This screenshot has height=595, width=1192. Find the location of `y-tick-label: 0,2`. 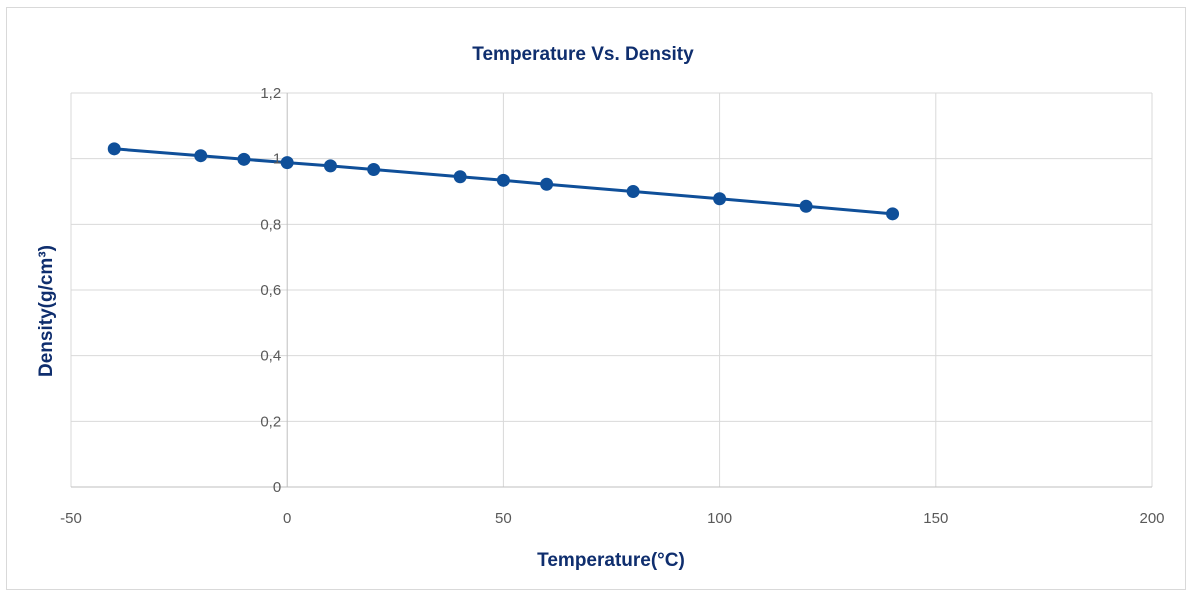

y-tick-label: 0,2 is located at coordinates (270, 421).